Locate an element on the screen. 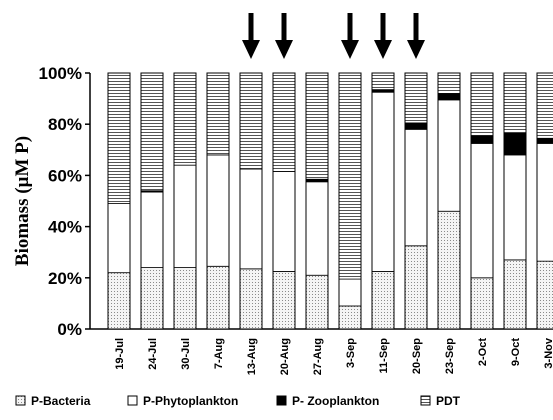 Image resolution: width=553 pixels, height=420 pixels. x-tick-label: 20-Aug is located at coordinates (285, 356).